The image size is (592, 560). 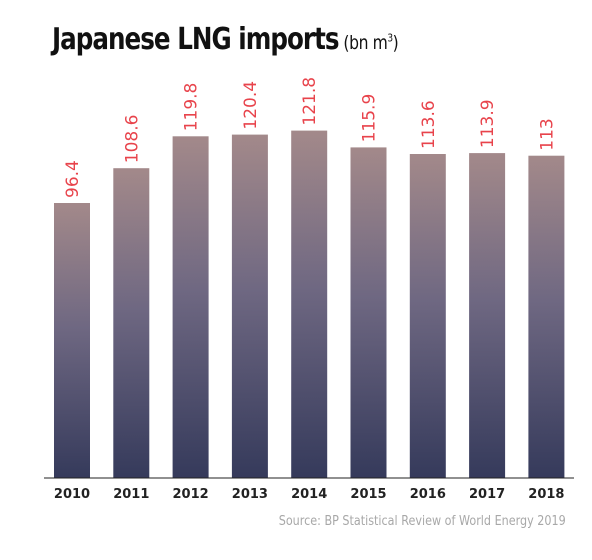 I want to click on unit-text: (bn m, so click(x=365, y=43).